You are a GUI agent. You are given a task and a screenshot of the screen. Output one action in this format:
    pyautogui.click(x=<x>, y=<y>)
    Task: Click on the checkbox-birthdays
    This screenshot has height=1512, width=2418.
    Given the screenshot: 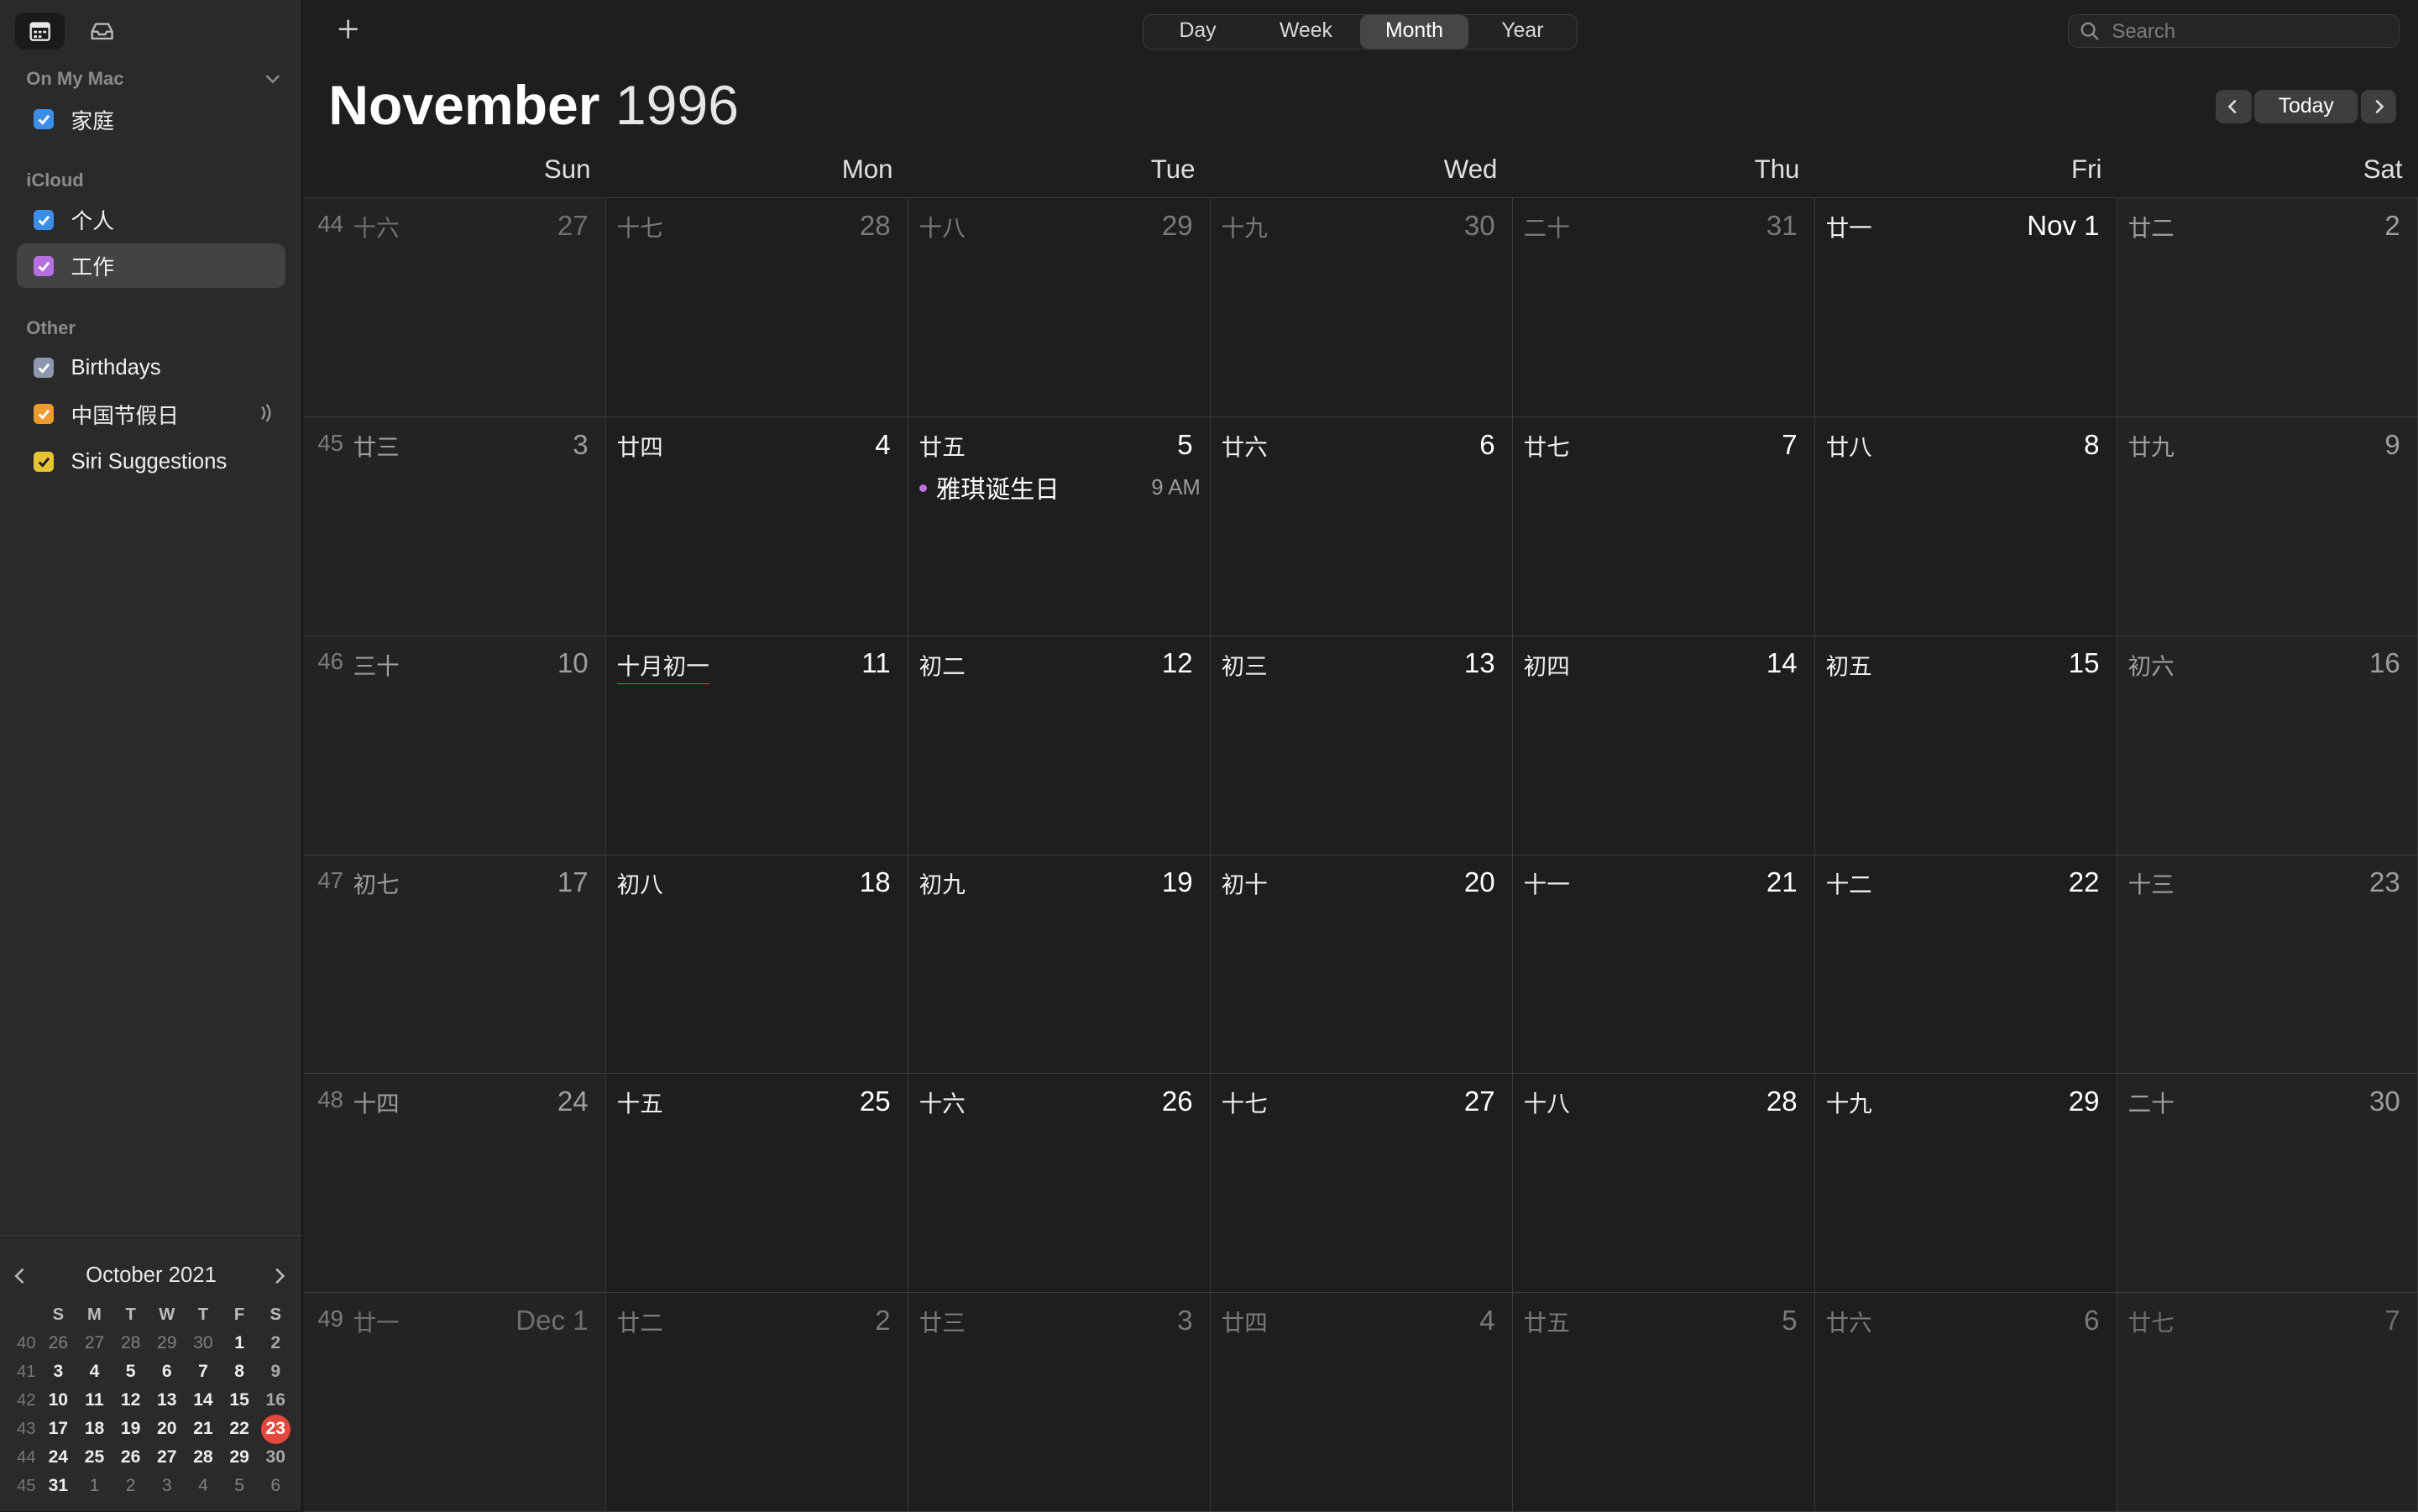 What is the action you would take?
    pyautogui.click(x=44, y=368)
    